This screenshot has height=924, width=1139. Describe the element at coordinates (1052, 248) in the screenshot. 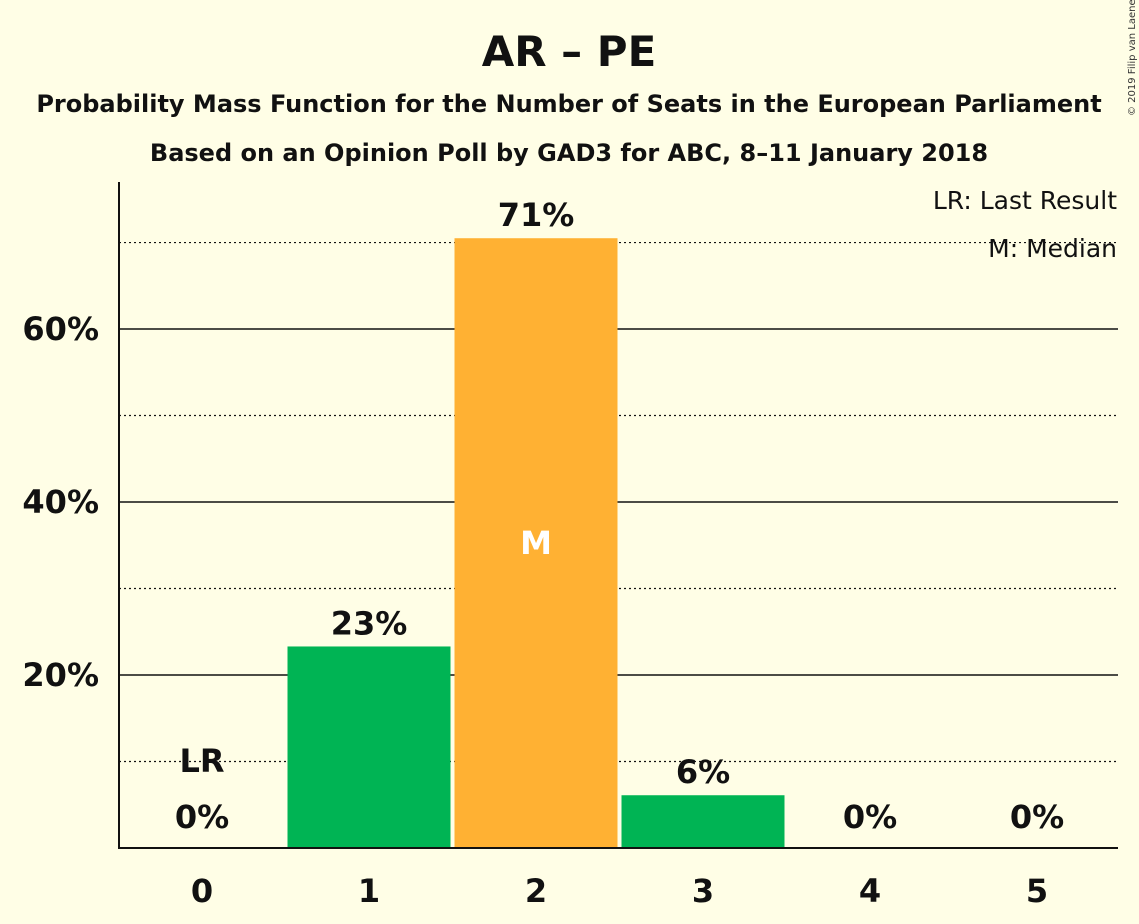

I see `legend-median: M: Median` at that location.